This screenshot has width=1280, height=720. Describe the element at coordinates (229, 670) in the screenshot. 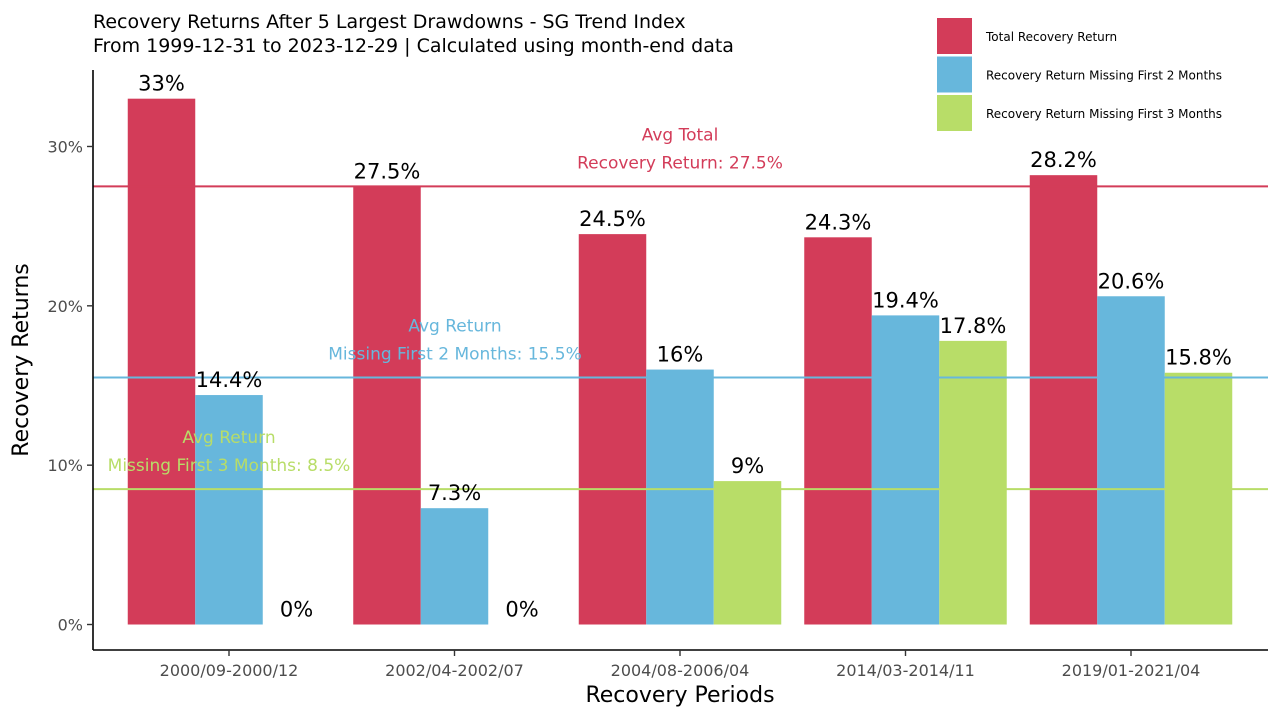

I see `x-tick-label: 2000/09-2000/12` at that location.